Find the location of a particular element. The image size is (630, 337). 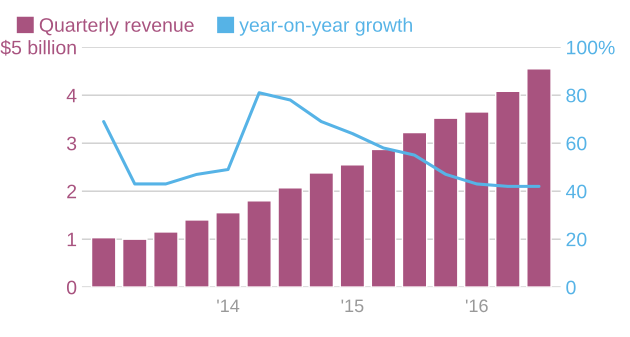

y2-tick-label: 100% is located at coordinates (591, 47).